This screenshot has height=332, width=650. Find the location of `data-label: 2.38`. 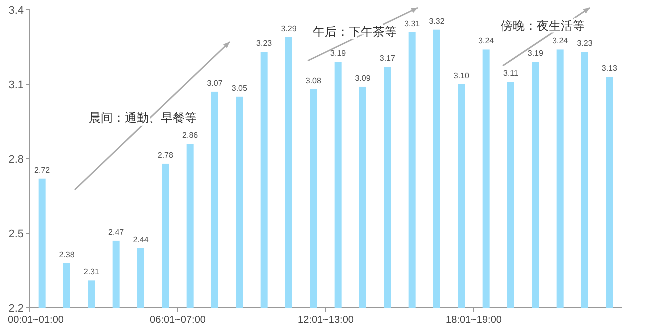

data-label: 2.38 is located at coordinates (67, 255).